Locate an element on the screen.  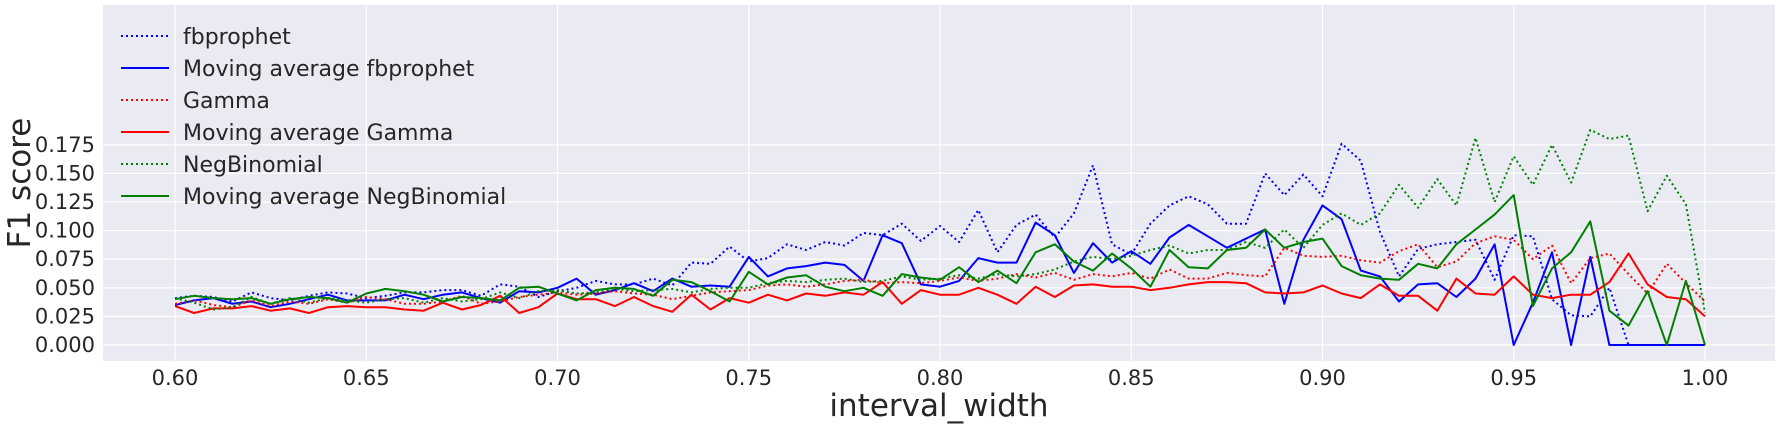
y-tick-labels: 0.000 0.025 0.050 0.075 0.100 0.125 0.150 0.175 is located at coordinates (65, 245).